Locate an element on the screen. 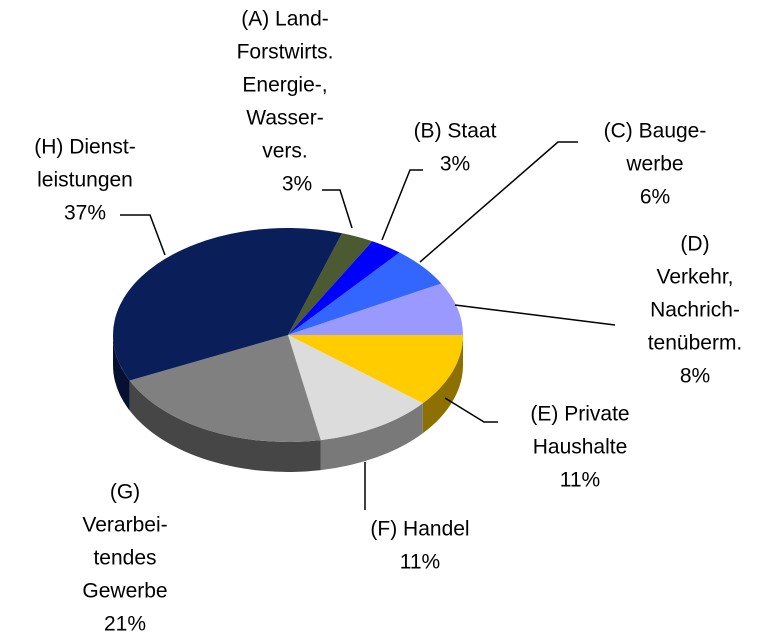 The height and width of the screenshot is (635, 764). slice-label: Nachrich- is located at coordinates (695, 310).